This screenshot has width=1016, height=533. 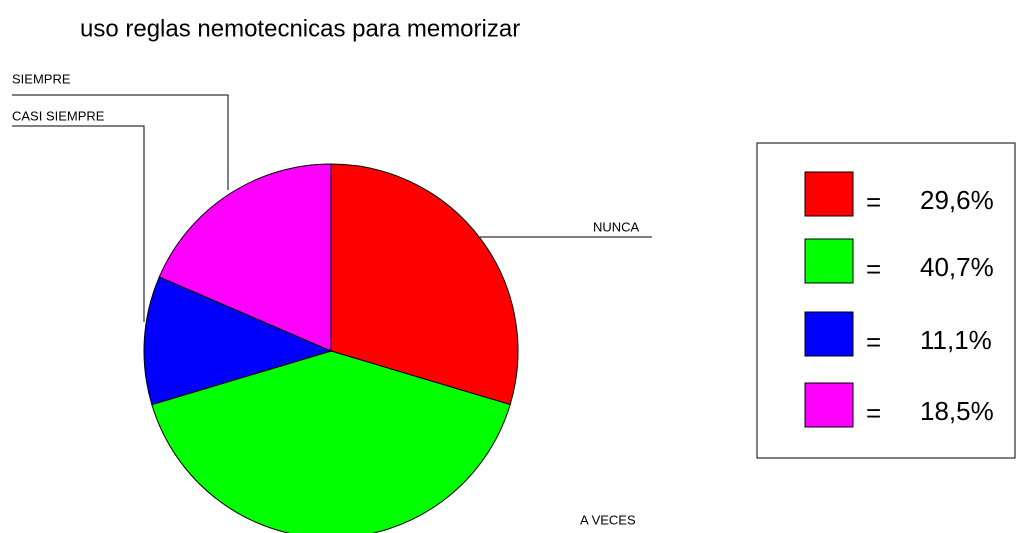 I want to click on chart-title: uso reglas nemotecnicas para memorizar, so click(x=300, y=28).